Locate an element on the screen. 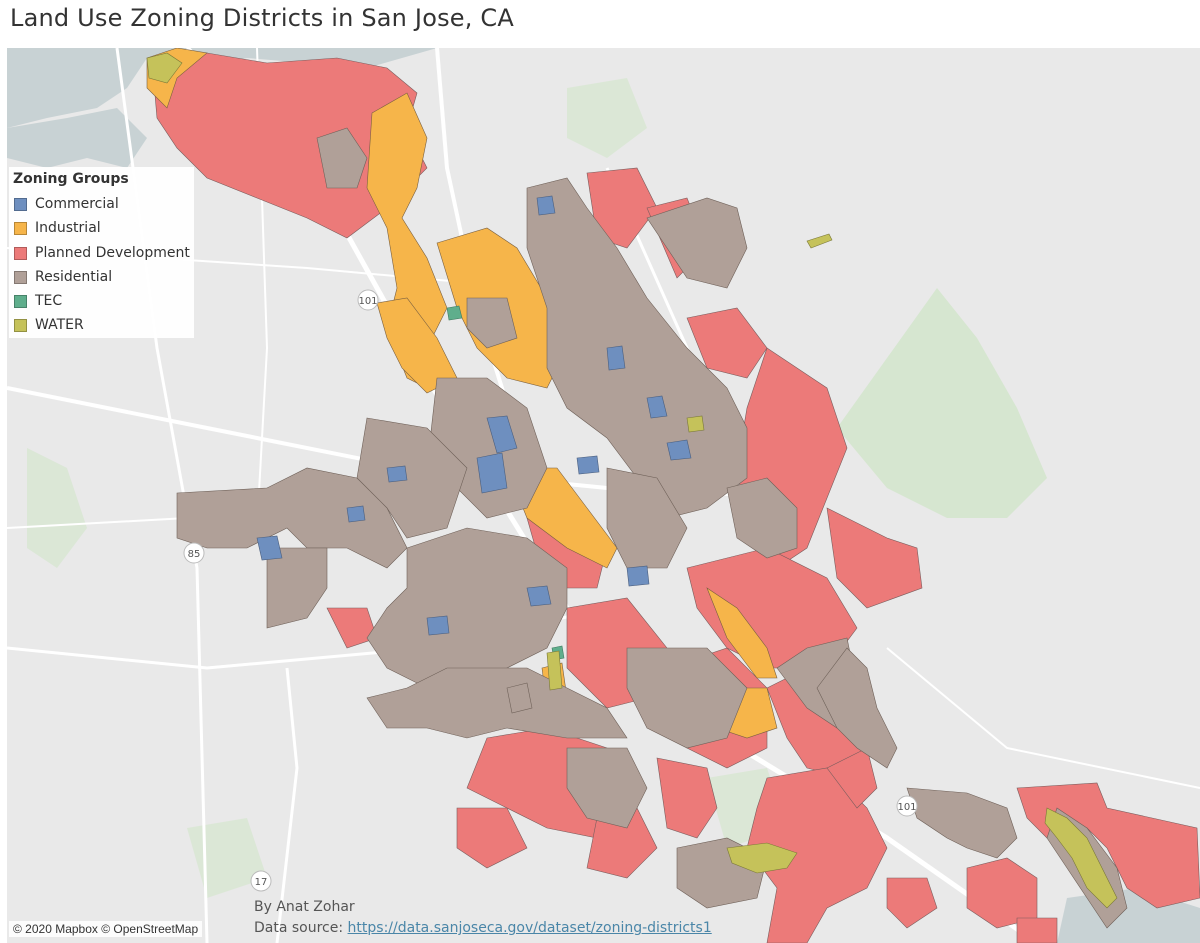  park-west is located at coordinates (57, 508).